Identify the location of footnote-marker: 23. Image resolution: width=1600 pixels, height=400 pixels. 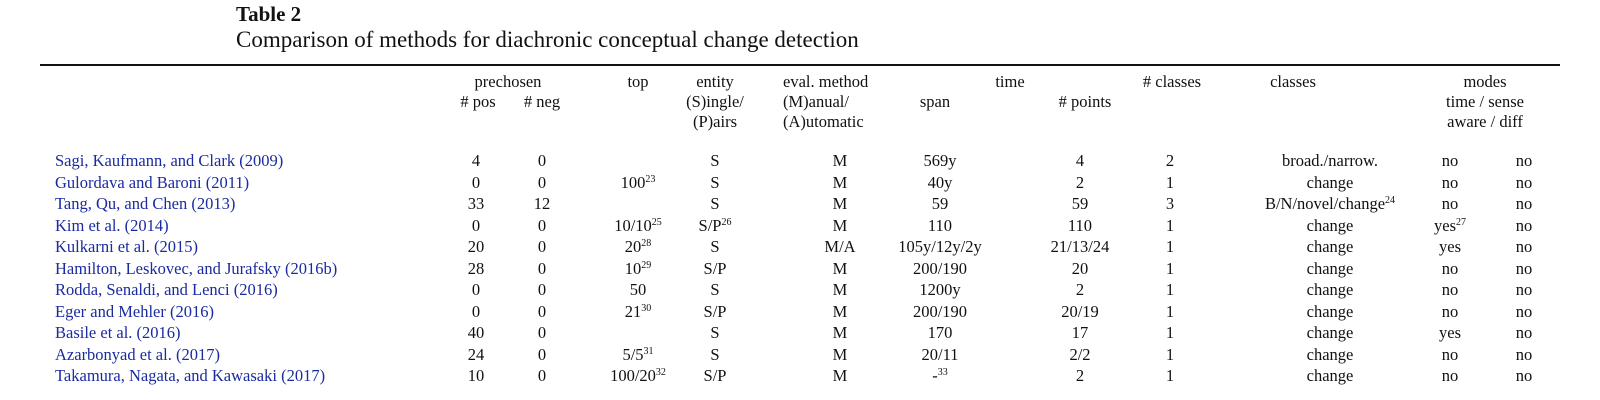
(650, 179).